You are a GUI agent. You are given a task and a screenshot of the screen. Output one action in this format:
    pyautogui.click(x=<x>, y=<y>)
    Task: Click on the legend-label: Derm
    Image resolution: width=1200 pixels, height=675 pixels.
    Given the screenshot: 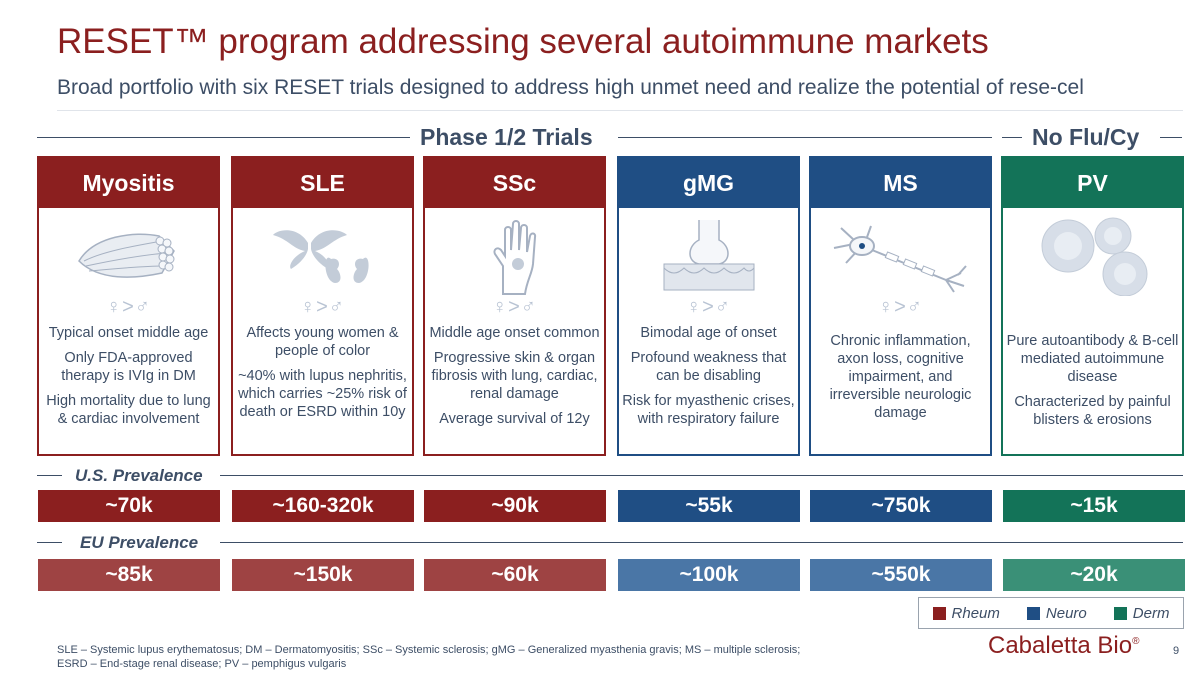 What is the action you would take?
    pyautogui.click(x=1151, y=613)
    